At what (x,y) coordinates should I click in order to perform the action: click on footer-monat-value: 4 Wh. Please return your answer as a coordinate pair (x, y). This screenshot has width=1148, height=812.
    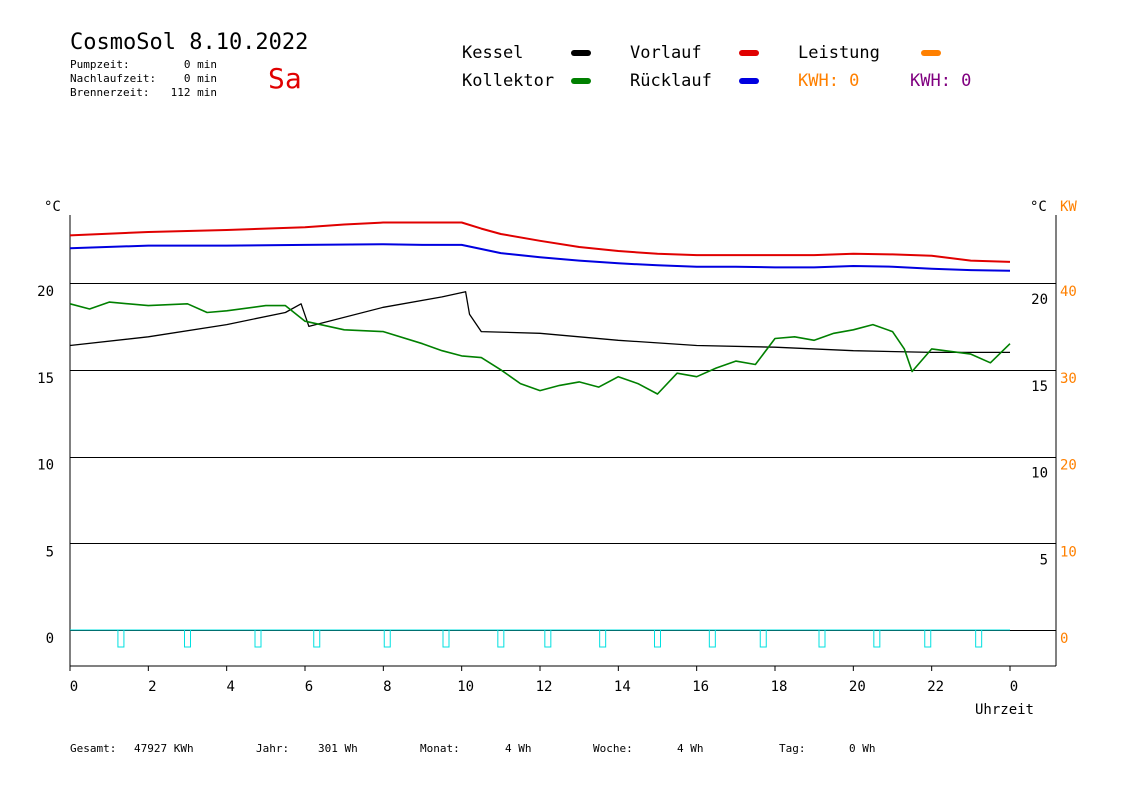
    Looking at the image, I should click on (518, 748).